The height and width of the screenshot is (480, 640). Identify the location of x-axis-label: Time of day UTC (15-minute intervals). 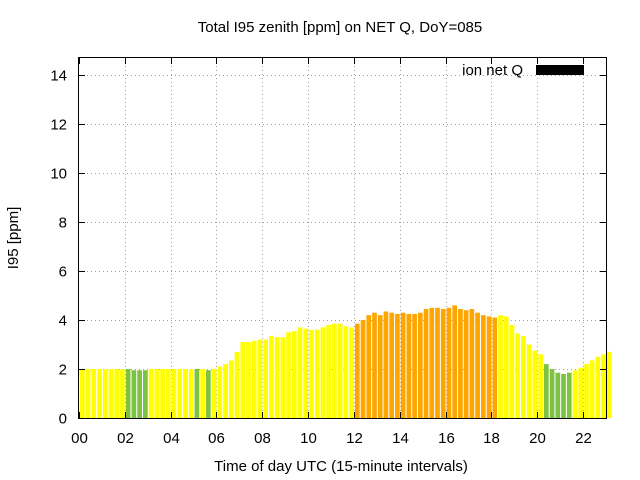
(341, 466).